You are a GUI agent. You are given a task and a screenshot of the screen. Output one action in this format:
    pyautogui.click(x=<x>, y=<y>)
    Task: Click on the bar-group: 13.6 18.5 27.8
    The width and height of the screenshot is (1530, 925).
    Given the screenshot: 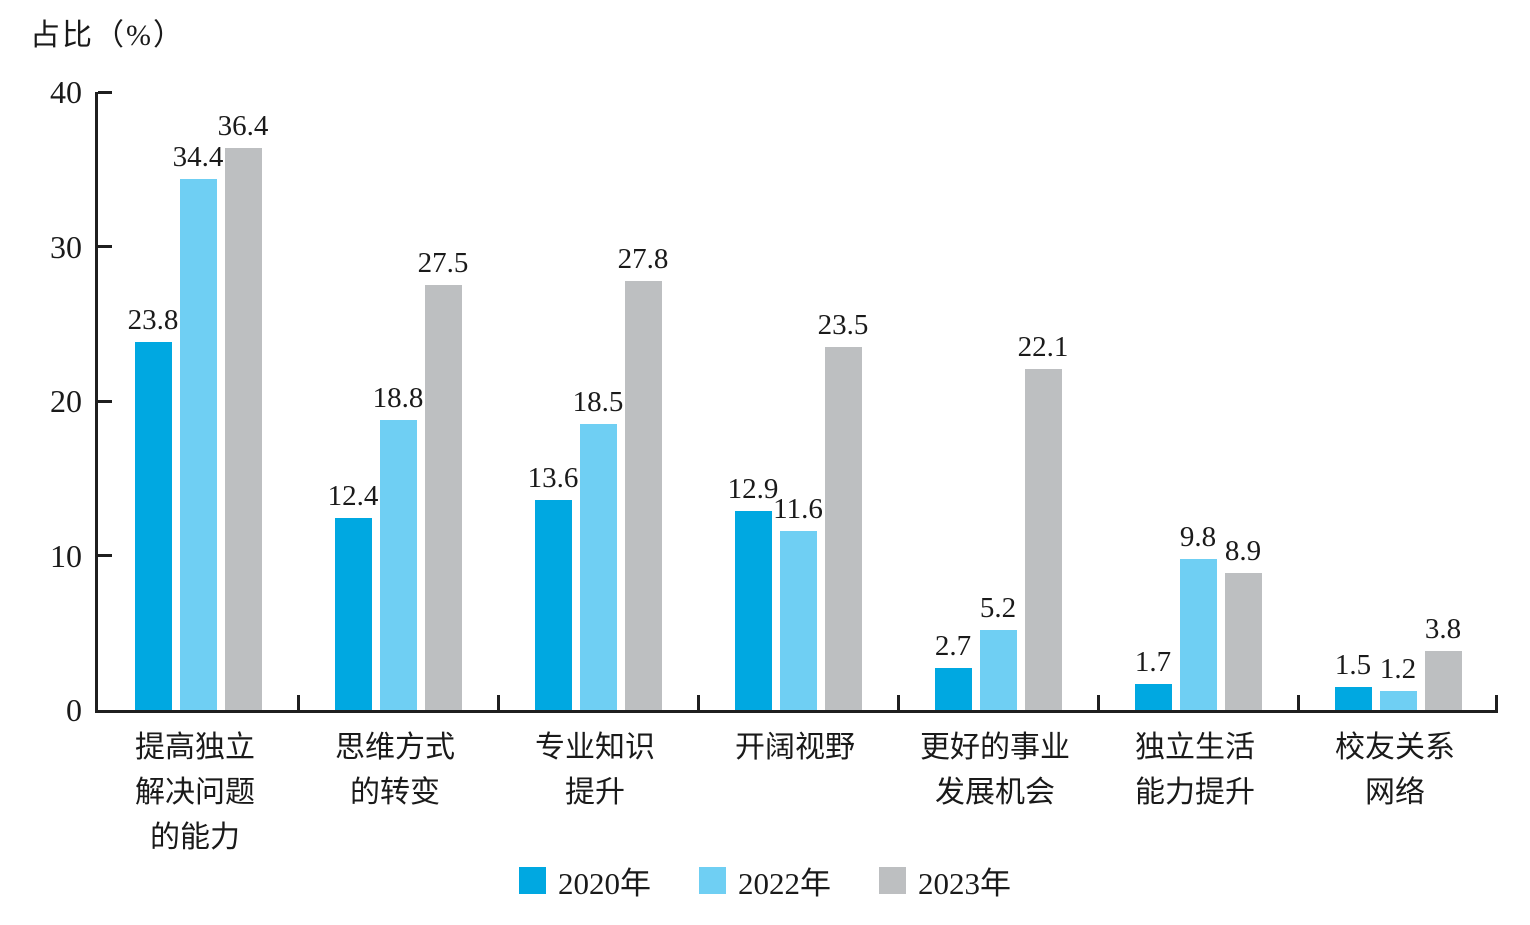 What is the action you would take?
    pyautogui.click(x=598, y=401)
    